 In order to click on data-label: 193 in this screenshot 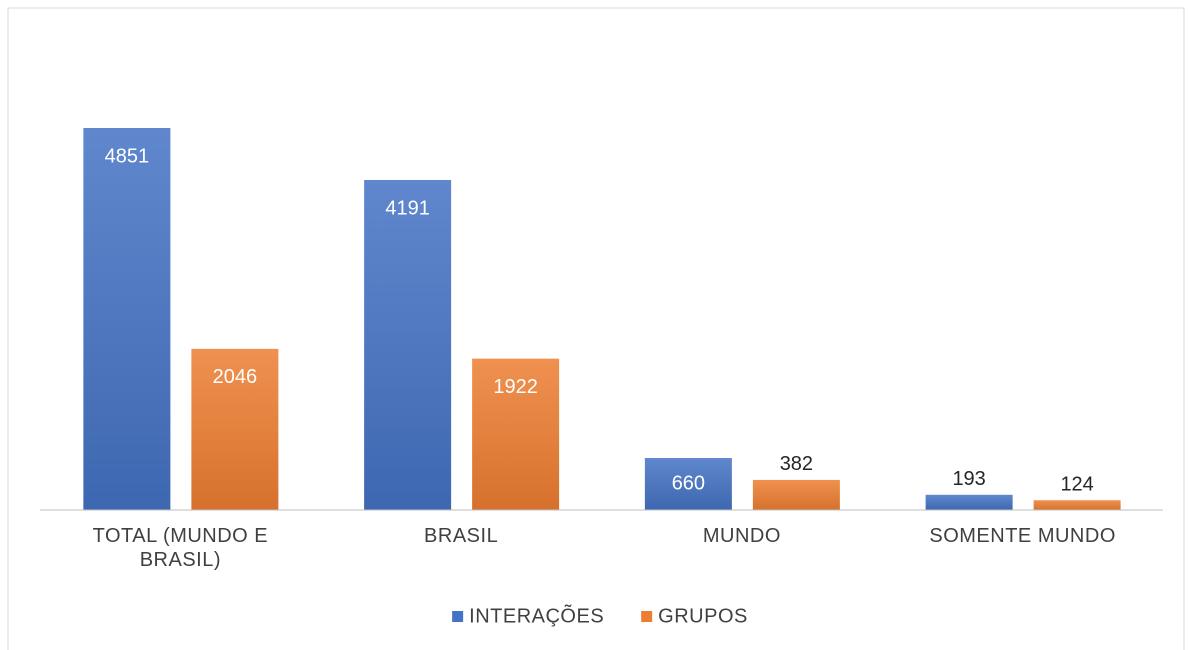, I will do `click(968, 479)`.